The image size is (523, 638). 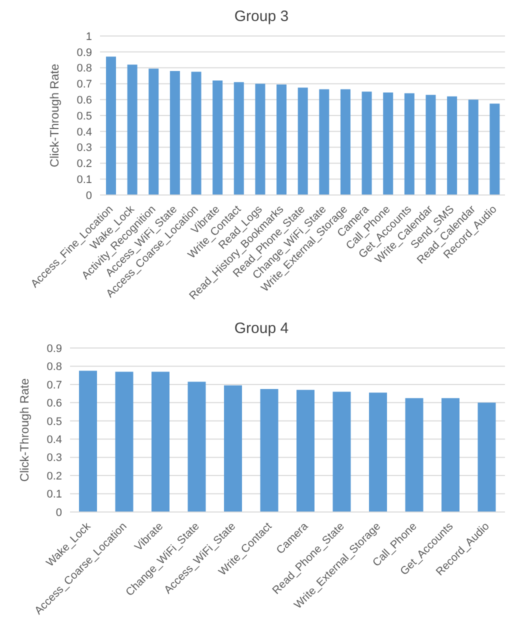 What do you see at coordinates (89, 36) in the screenshot?
I see `y-tick-label: 1` at bounding box center [89, 36].